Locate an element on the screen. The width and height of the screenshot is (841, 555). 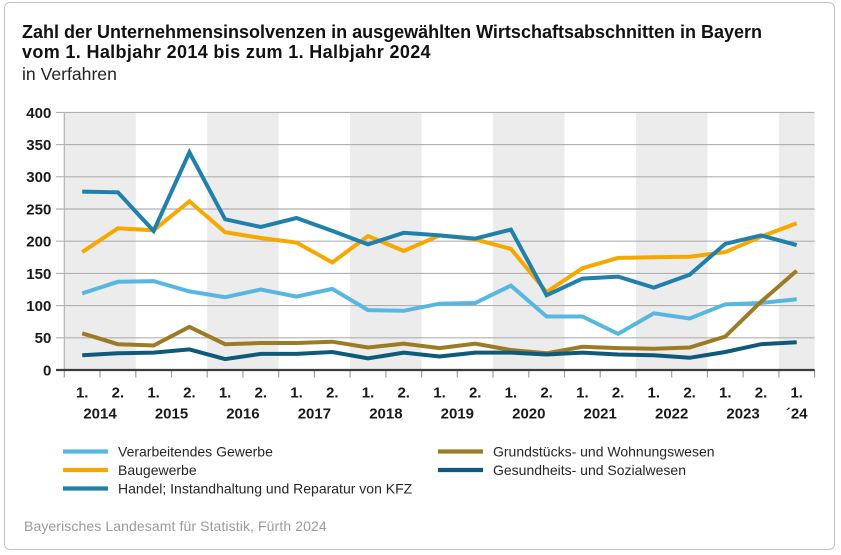
svg-text: Baugewerbe is located at coordinates (157, 470).